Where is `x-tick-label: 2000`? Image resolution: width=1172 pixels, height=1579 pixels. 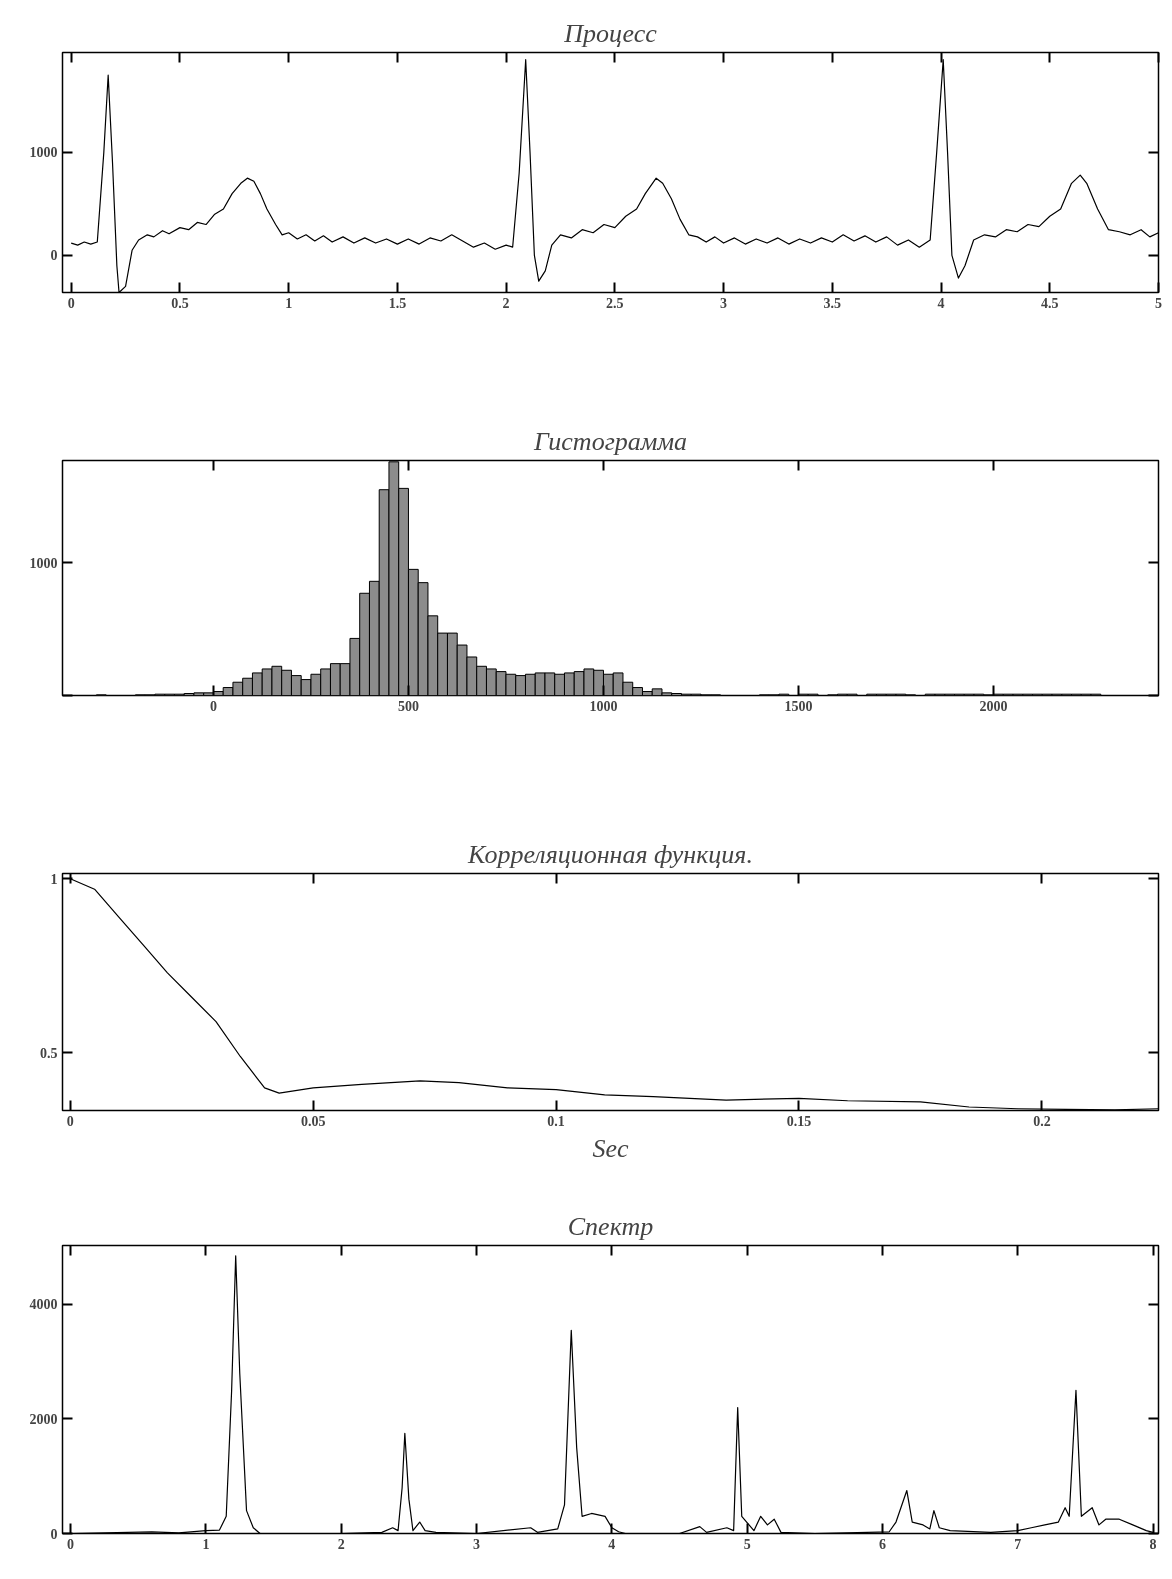
x-tick-label: 2000 is located at coordinates (993, 706).